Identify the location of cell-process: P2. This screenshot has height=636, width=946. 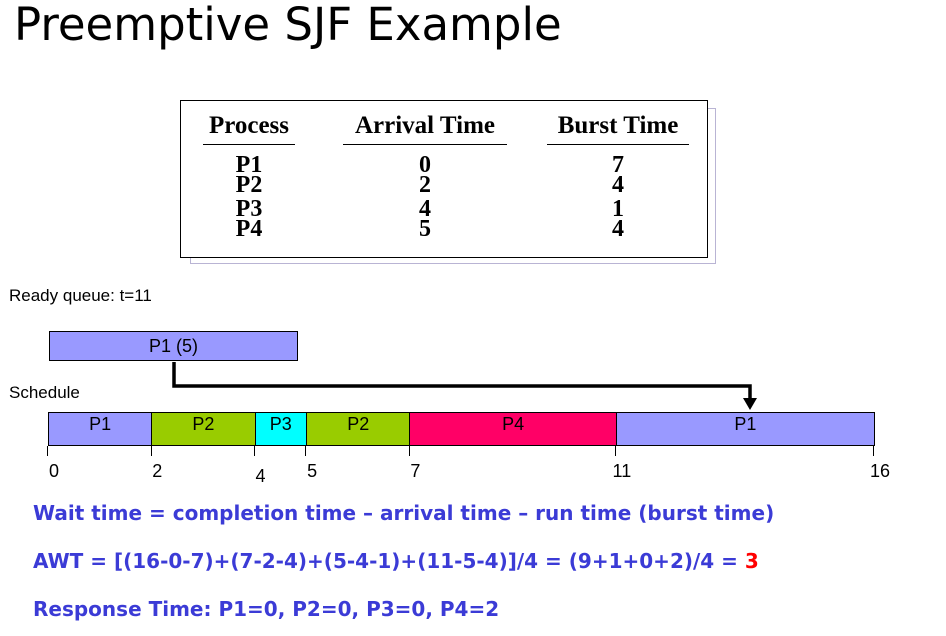
(249, 185).